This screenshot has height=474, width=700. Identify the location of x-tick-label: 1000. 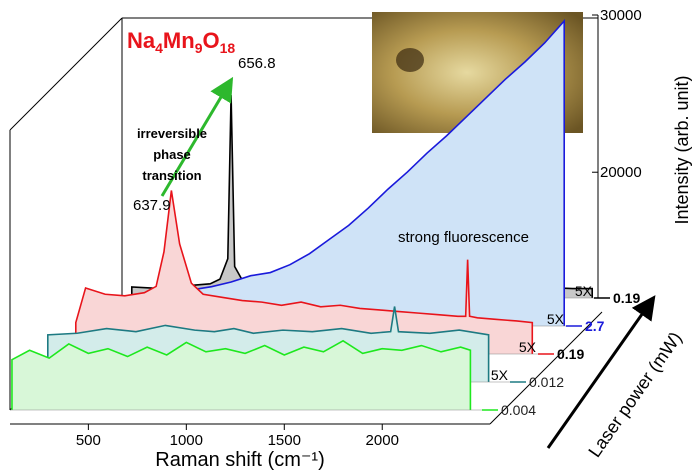
(186, 440).